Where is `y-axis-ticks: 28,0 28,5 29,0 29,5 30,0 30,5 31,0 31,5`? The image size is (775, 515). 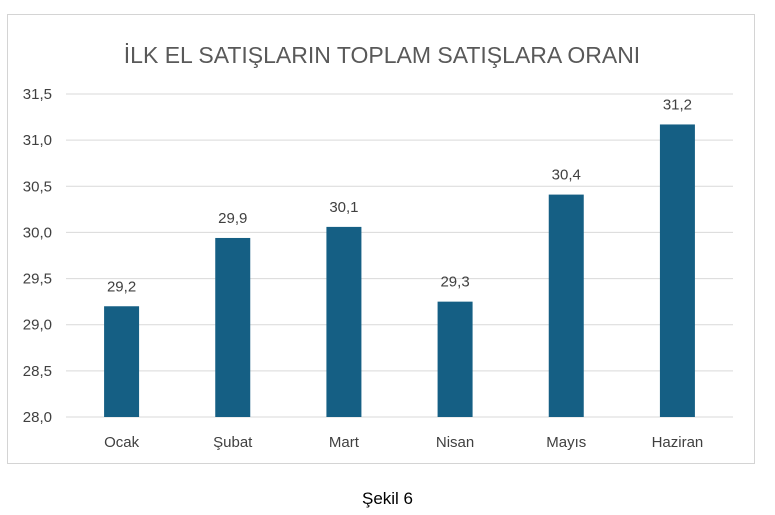 y-axis-ticks: 28,0 28,5 29,0 29,5 30,0 30,5 31,0 31,5 is located at coordinates (37, 256).